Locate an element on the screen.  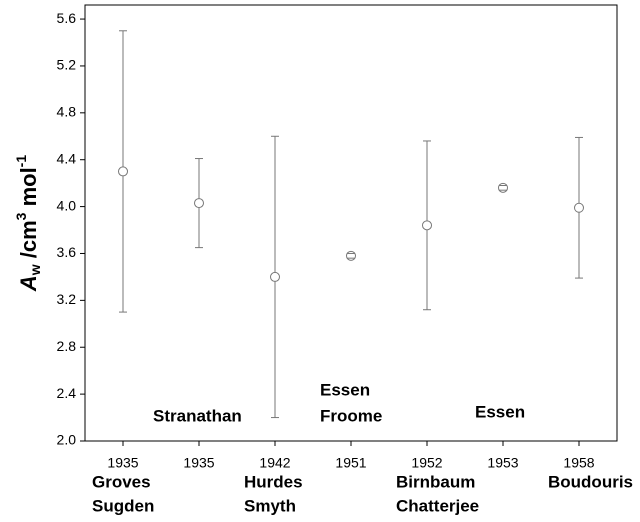
y-axis-label: Aw /cm3 mol-1 is located at coordinates (28, 224).